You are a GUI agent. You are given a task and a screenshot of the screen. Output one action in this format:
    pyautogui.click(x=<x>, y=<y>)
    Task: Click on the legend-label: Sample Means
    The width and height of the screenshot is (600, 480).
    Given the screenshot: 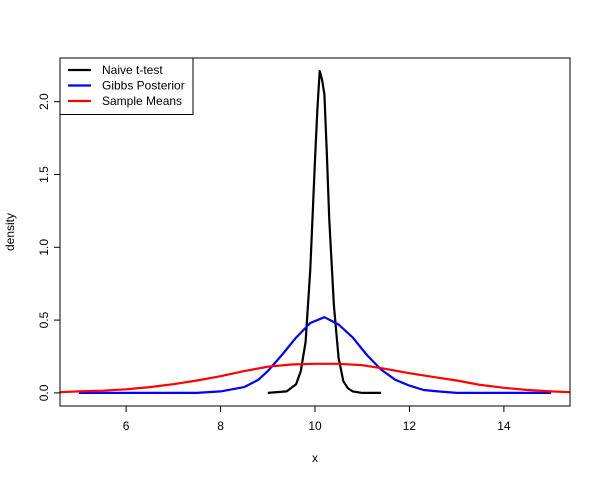 What is the action you would take?
    pyautogui.click(x=142, y=101)
    